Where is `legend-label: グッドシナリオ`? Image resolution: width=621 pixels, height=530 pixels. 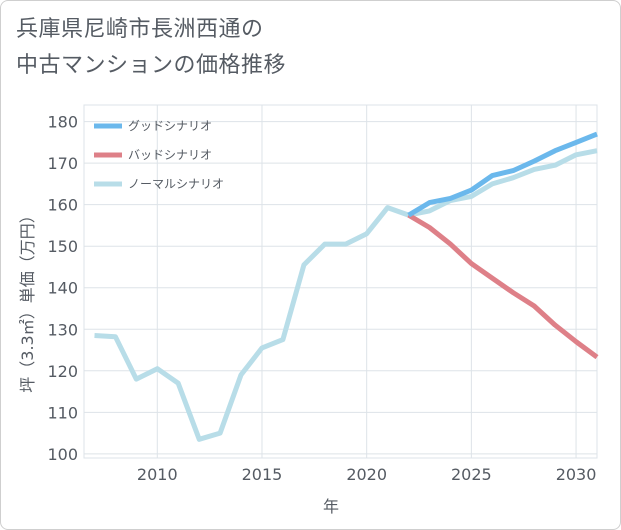 legend-label: グッドシナリオ is located at coordinates (170, 126).